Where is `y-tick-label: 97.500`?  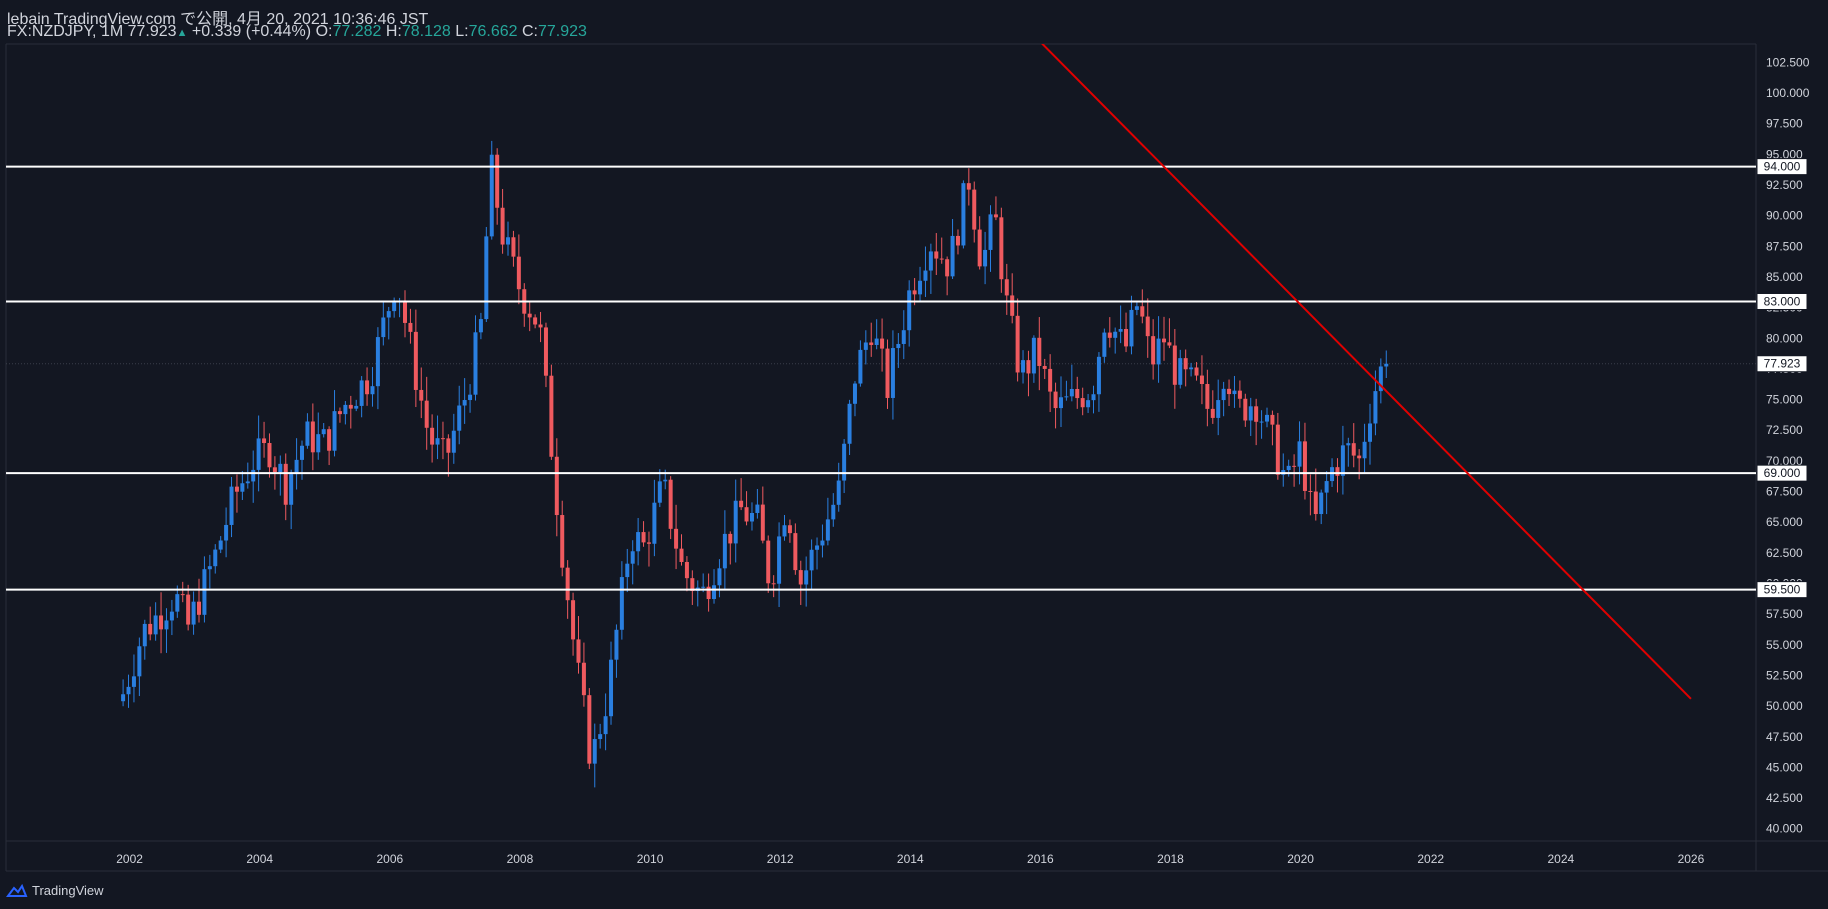
y-tick-label: 97.500 is located at coordinates (1784, 124).